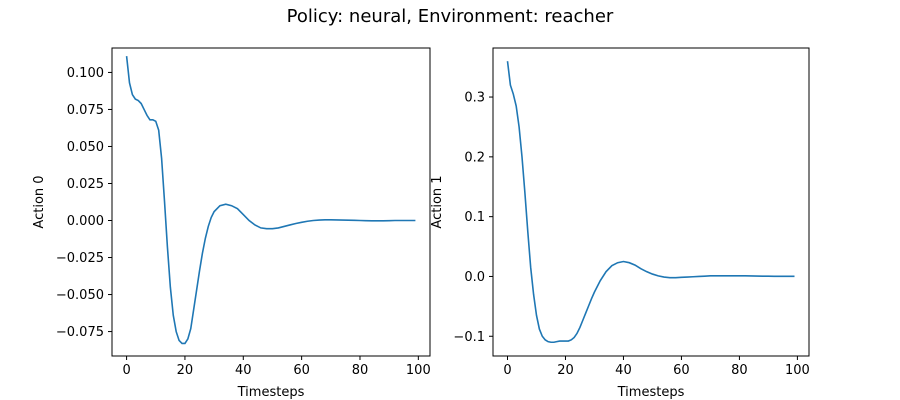 The image size is (900, 400). What do you see at coordinates (80, 258) in the screenshot?
I see `y-tick-label: −0.025` at bounding box center [80, 258].